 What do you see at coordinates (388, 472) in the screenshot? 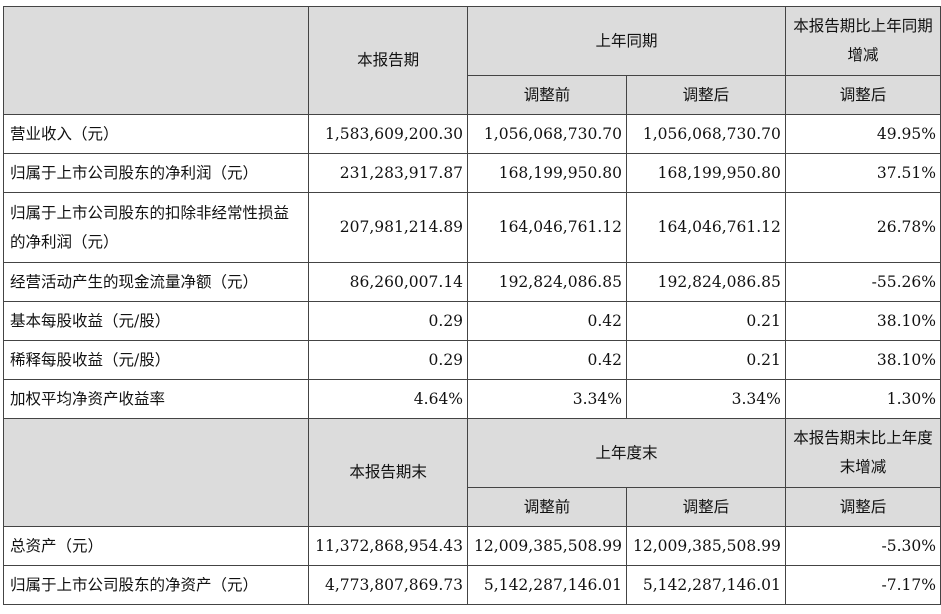
I see `header-current-period-end: 本报告期末` at bounding box center [388, 472].